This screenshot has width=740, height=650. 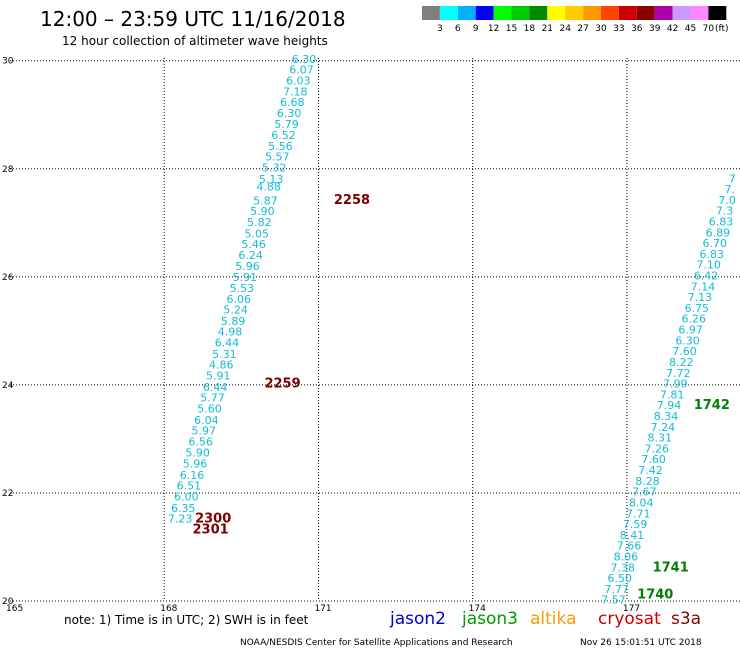 What do you see at coordinates (601, 29) in the screenshot?
I see `legend-label: 30` at bounding box center [601, 29].